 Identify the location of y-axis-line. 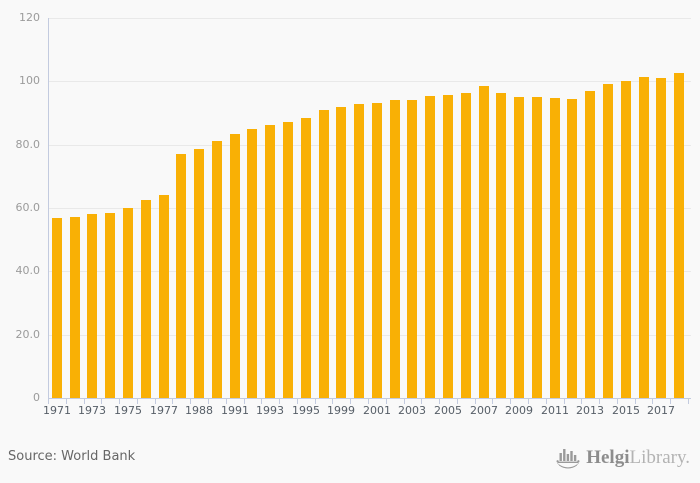
(48, 208).